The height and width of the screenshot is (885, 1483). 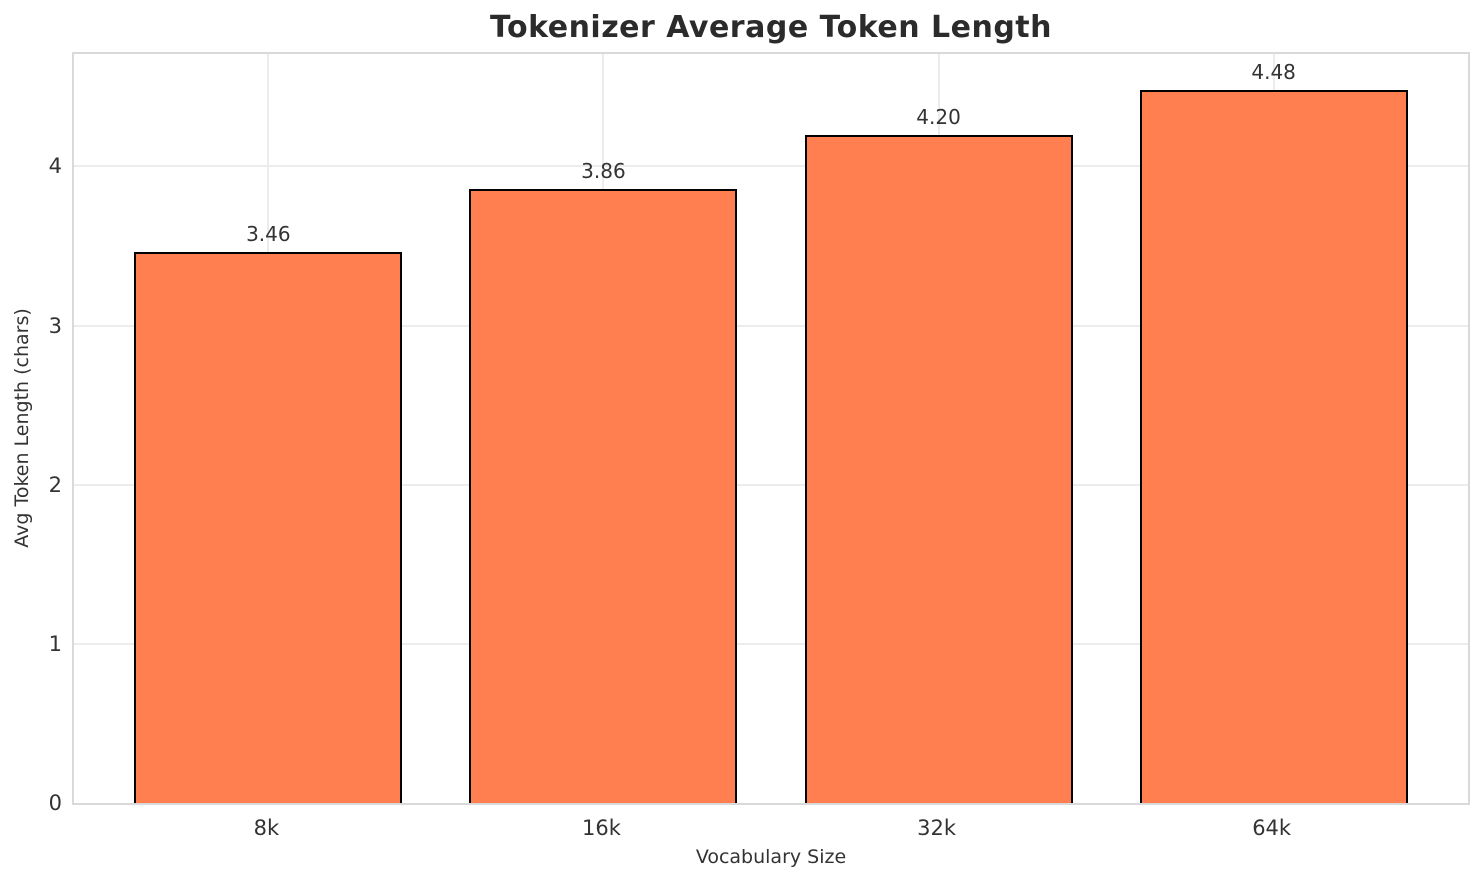 What do you see at coordinates (55, 325) in the screenshot?
I see `y-tick-label: 3` at bounding box center [55, 325].